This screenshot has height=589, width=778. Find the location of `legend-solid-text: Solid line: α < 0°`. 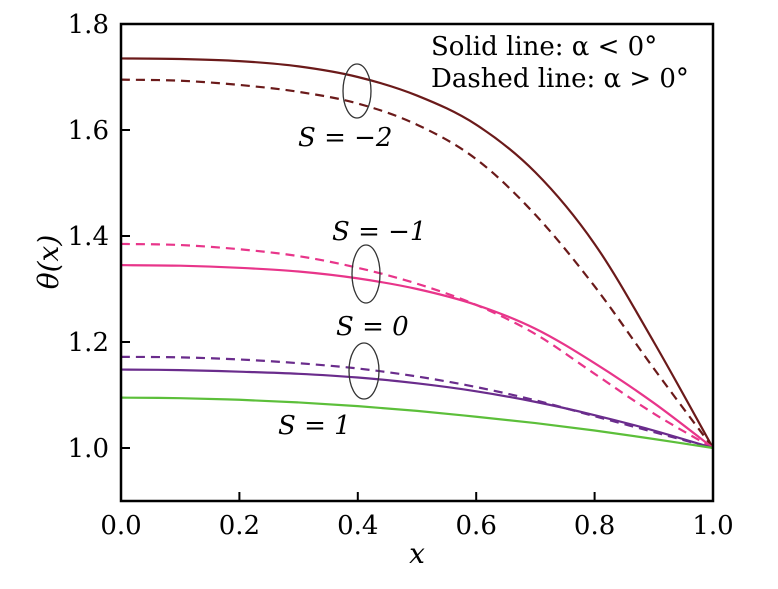

legend-solid-text: Solid line: α < 0° is located at coordinates (544, 47).